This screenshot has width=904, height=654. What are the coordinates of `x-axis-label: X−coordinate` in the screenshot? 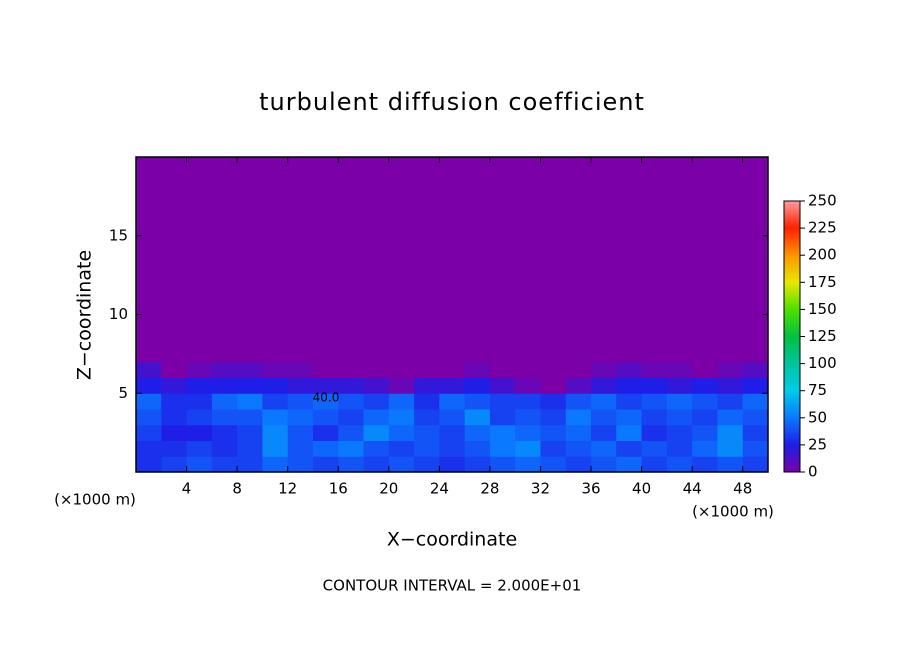 It's located at (452, 540).